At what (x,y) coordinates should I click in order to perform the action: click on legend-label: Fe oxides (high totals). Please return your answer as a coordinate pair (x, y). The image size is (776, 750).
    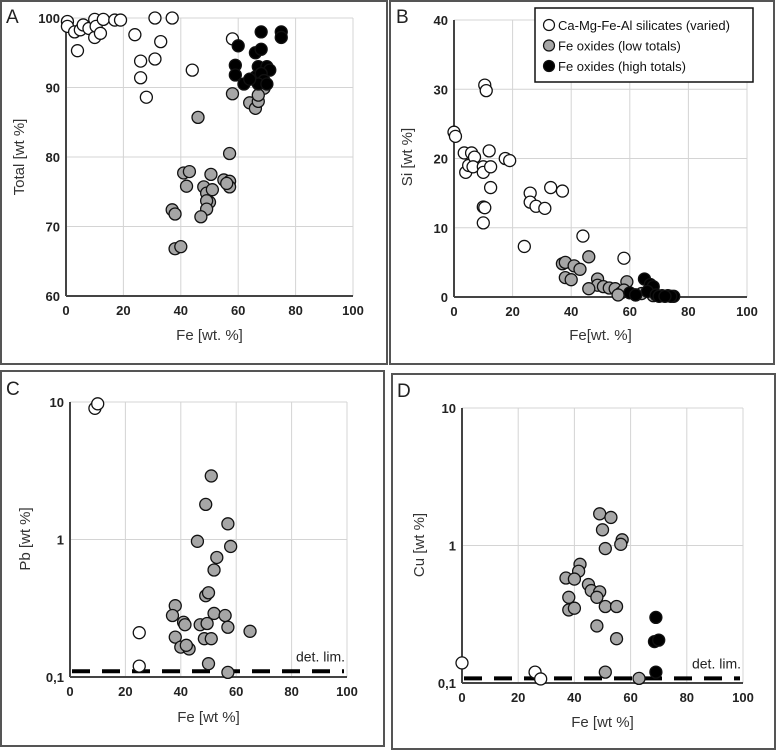
    Looking at the image, I should click on (622, 66).